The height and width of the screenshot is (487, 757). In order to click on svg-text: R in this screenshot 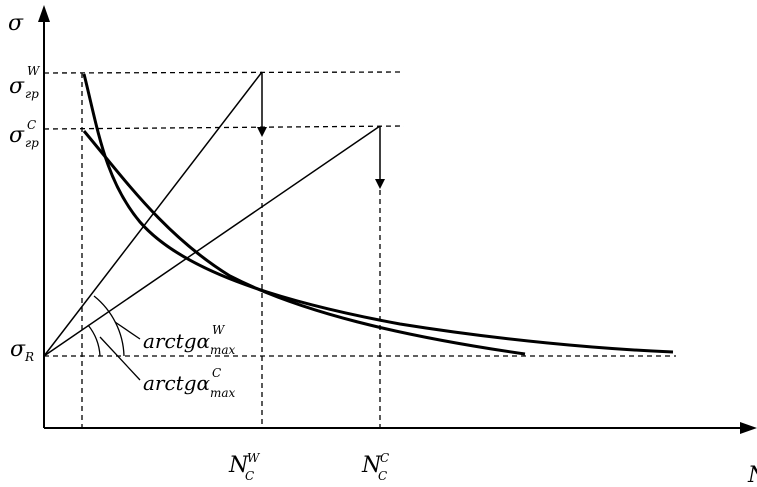, I will do `click(29, 357)`.